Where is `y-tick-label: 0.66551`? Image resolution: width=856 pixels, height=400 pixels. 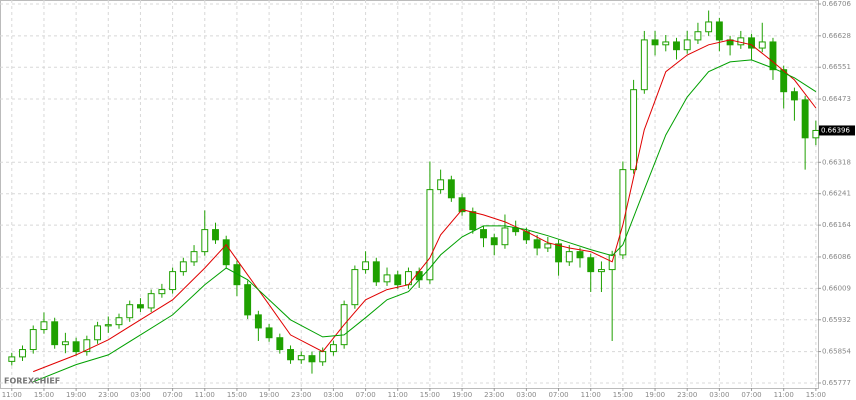 y-tick-label: 0.66551 is located at coordinates (836, 67).